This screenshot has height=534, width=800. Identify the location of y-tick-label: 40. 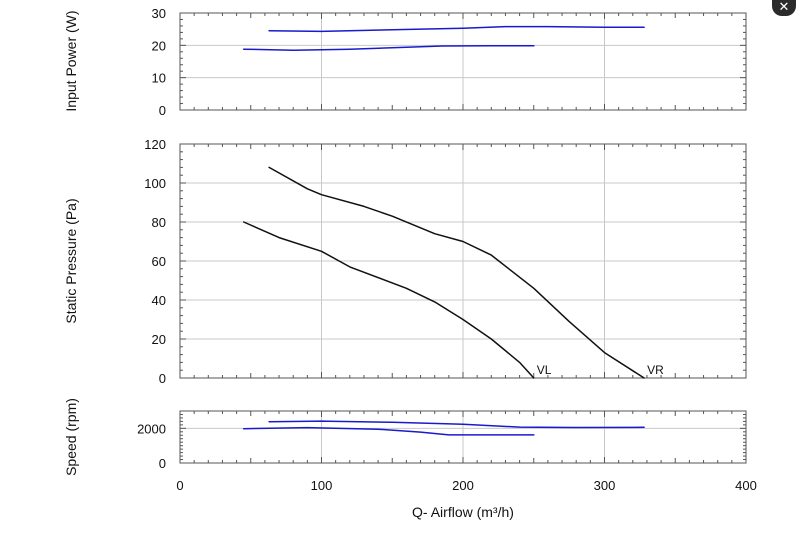
(159, 300).